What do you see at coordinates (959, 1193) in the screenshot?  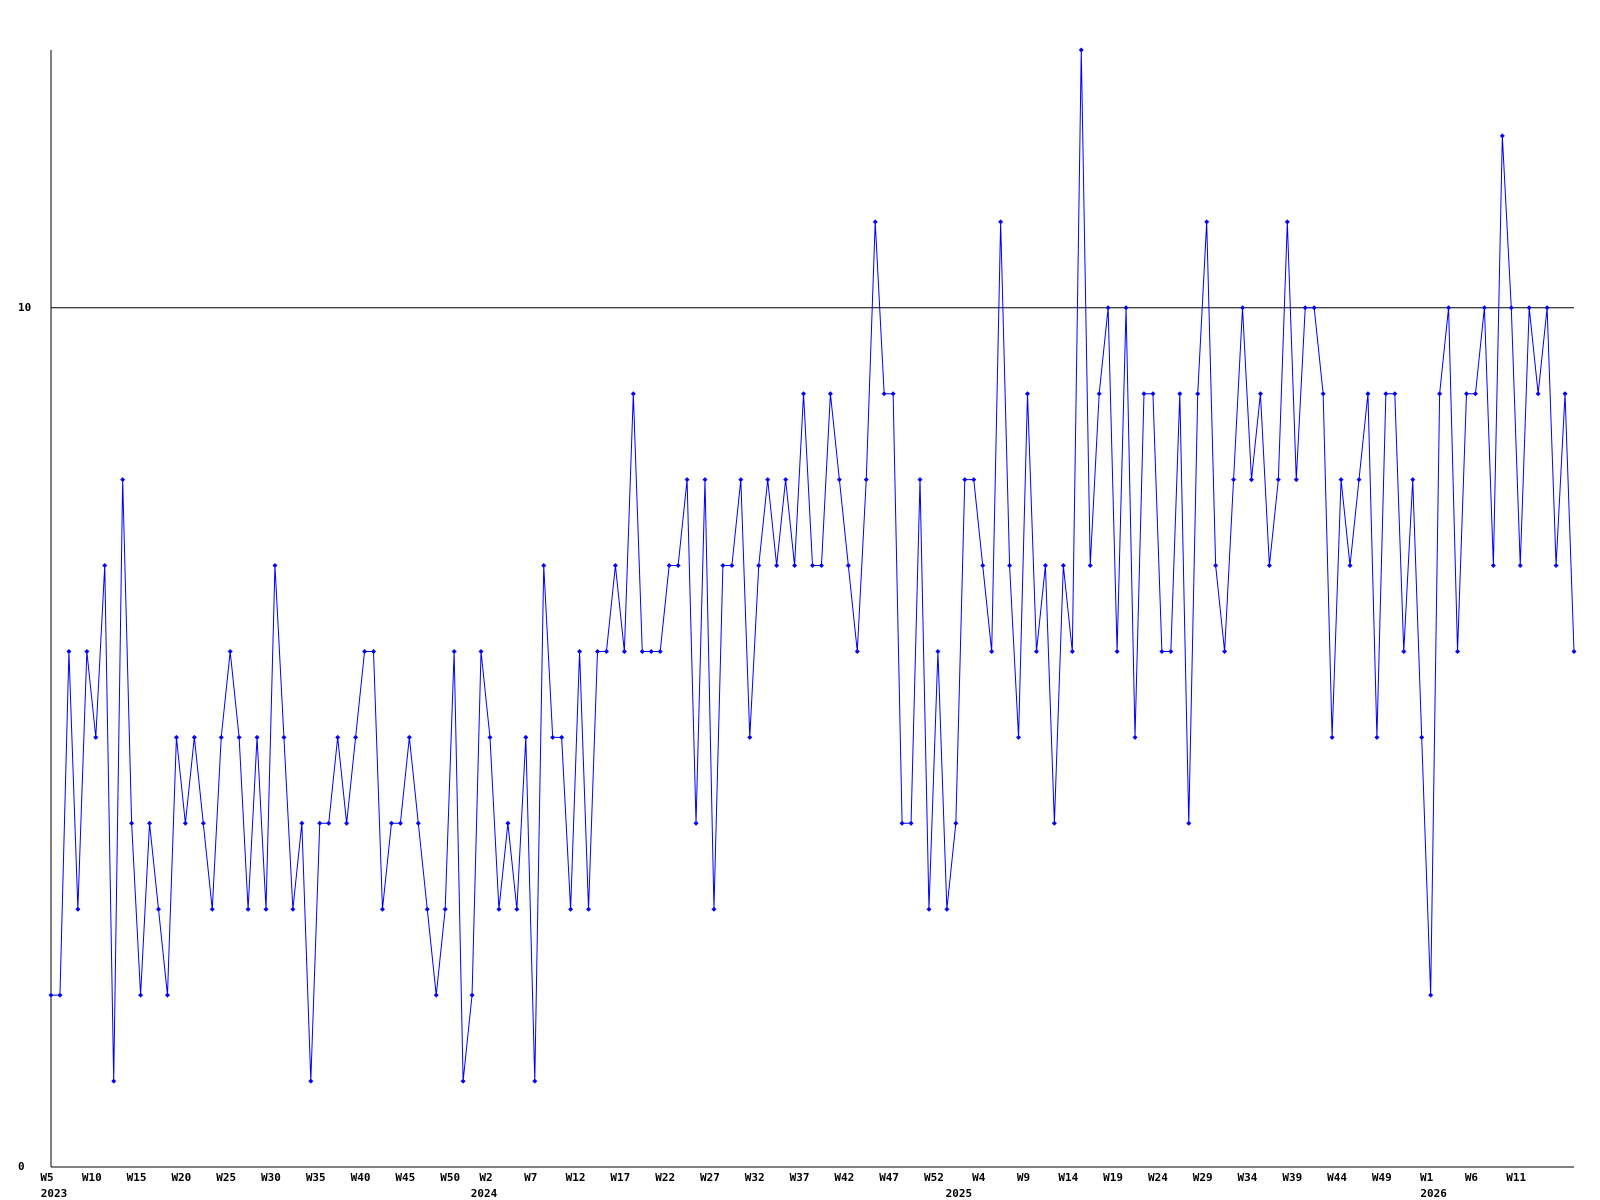 I see `x-year-label: 2025` at bounding box center [959, 1193].